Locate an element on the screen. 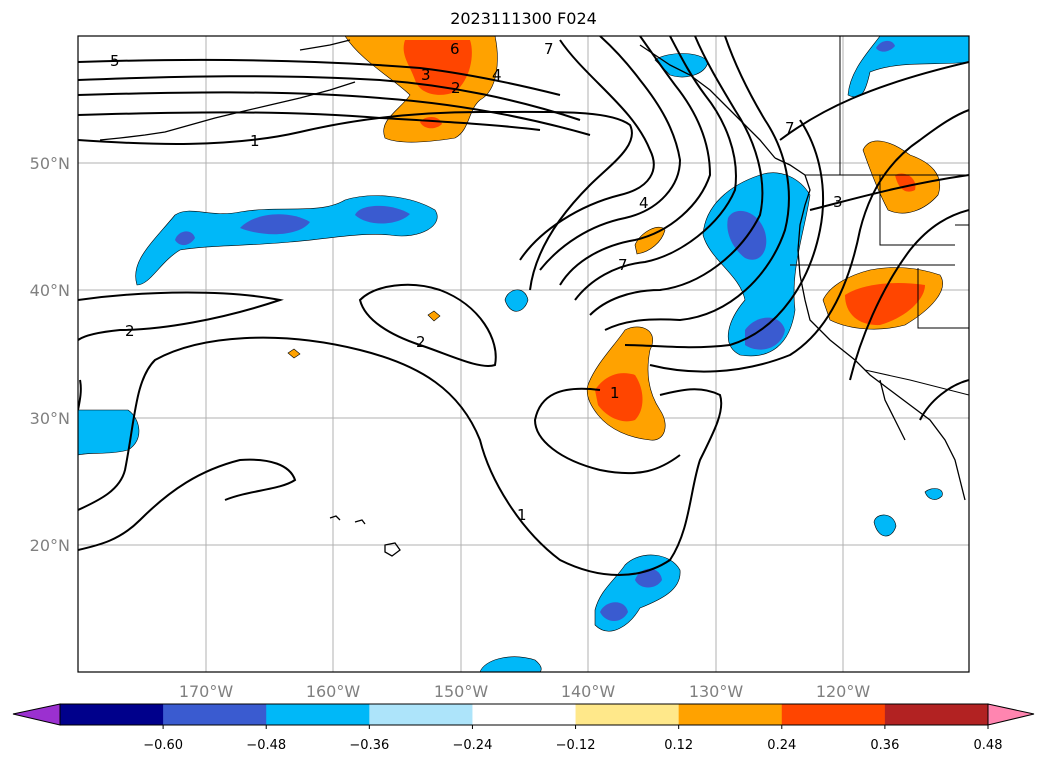  colorbar-tick-label: 0.24 is located at coordinates (781, 745).